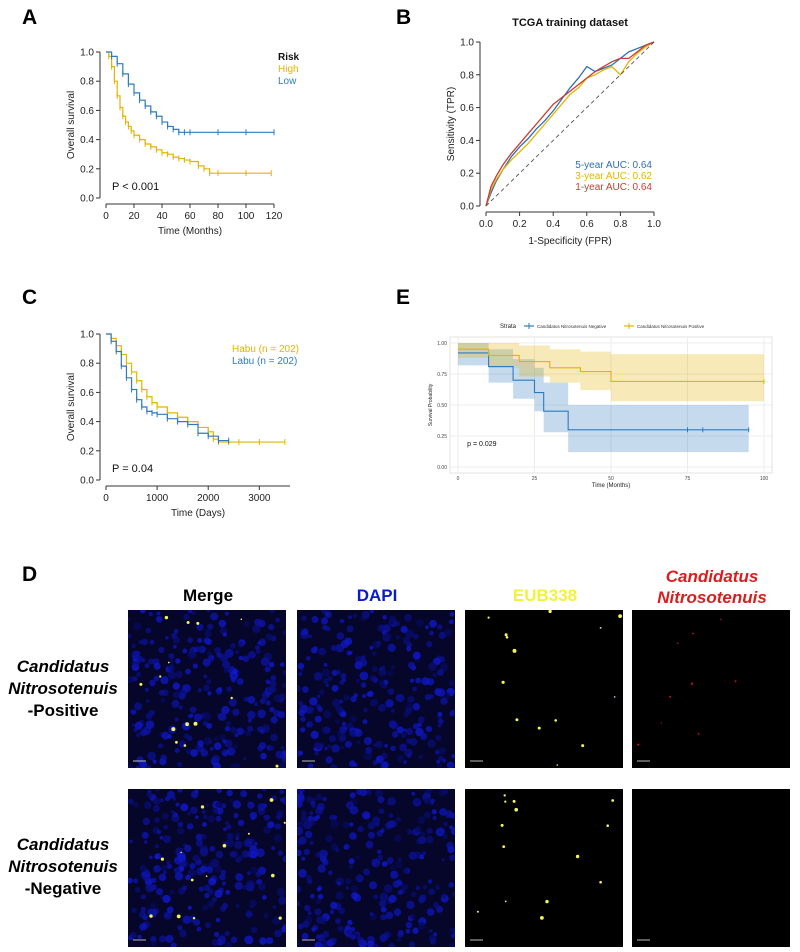  What do you see at coordinates (670, 696) in the screenshot?
I see `nitrosotenuis-signal` at bounding box center [670, 696].